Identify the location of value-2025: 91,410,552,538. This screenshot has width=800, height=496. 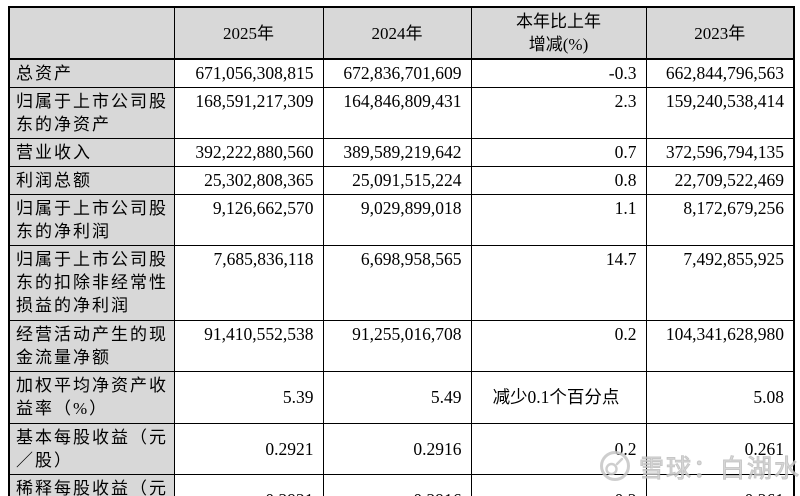
(248, 346).